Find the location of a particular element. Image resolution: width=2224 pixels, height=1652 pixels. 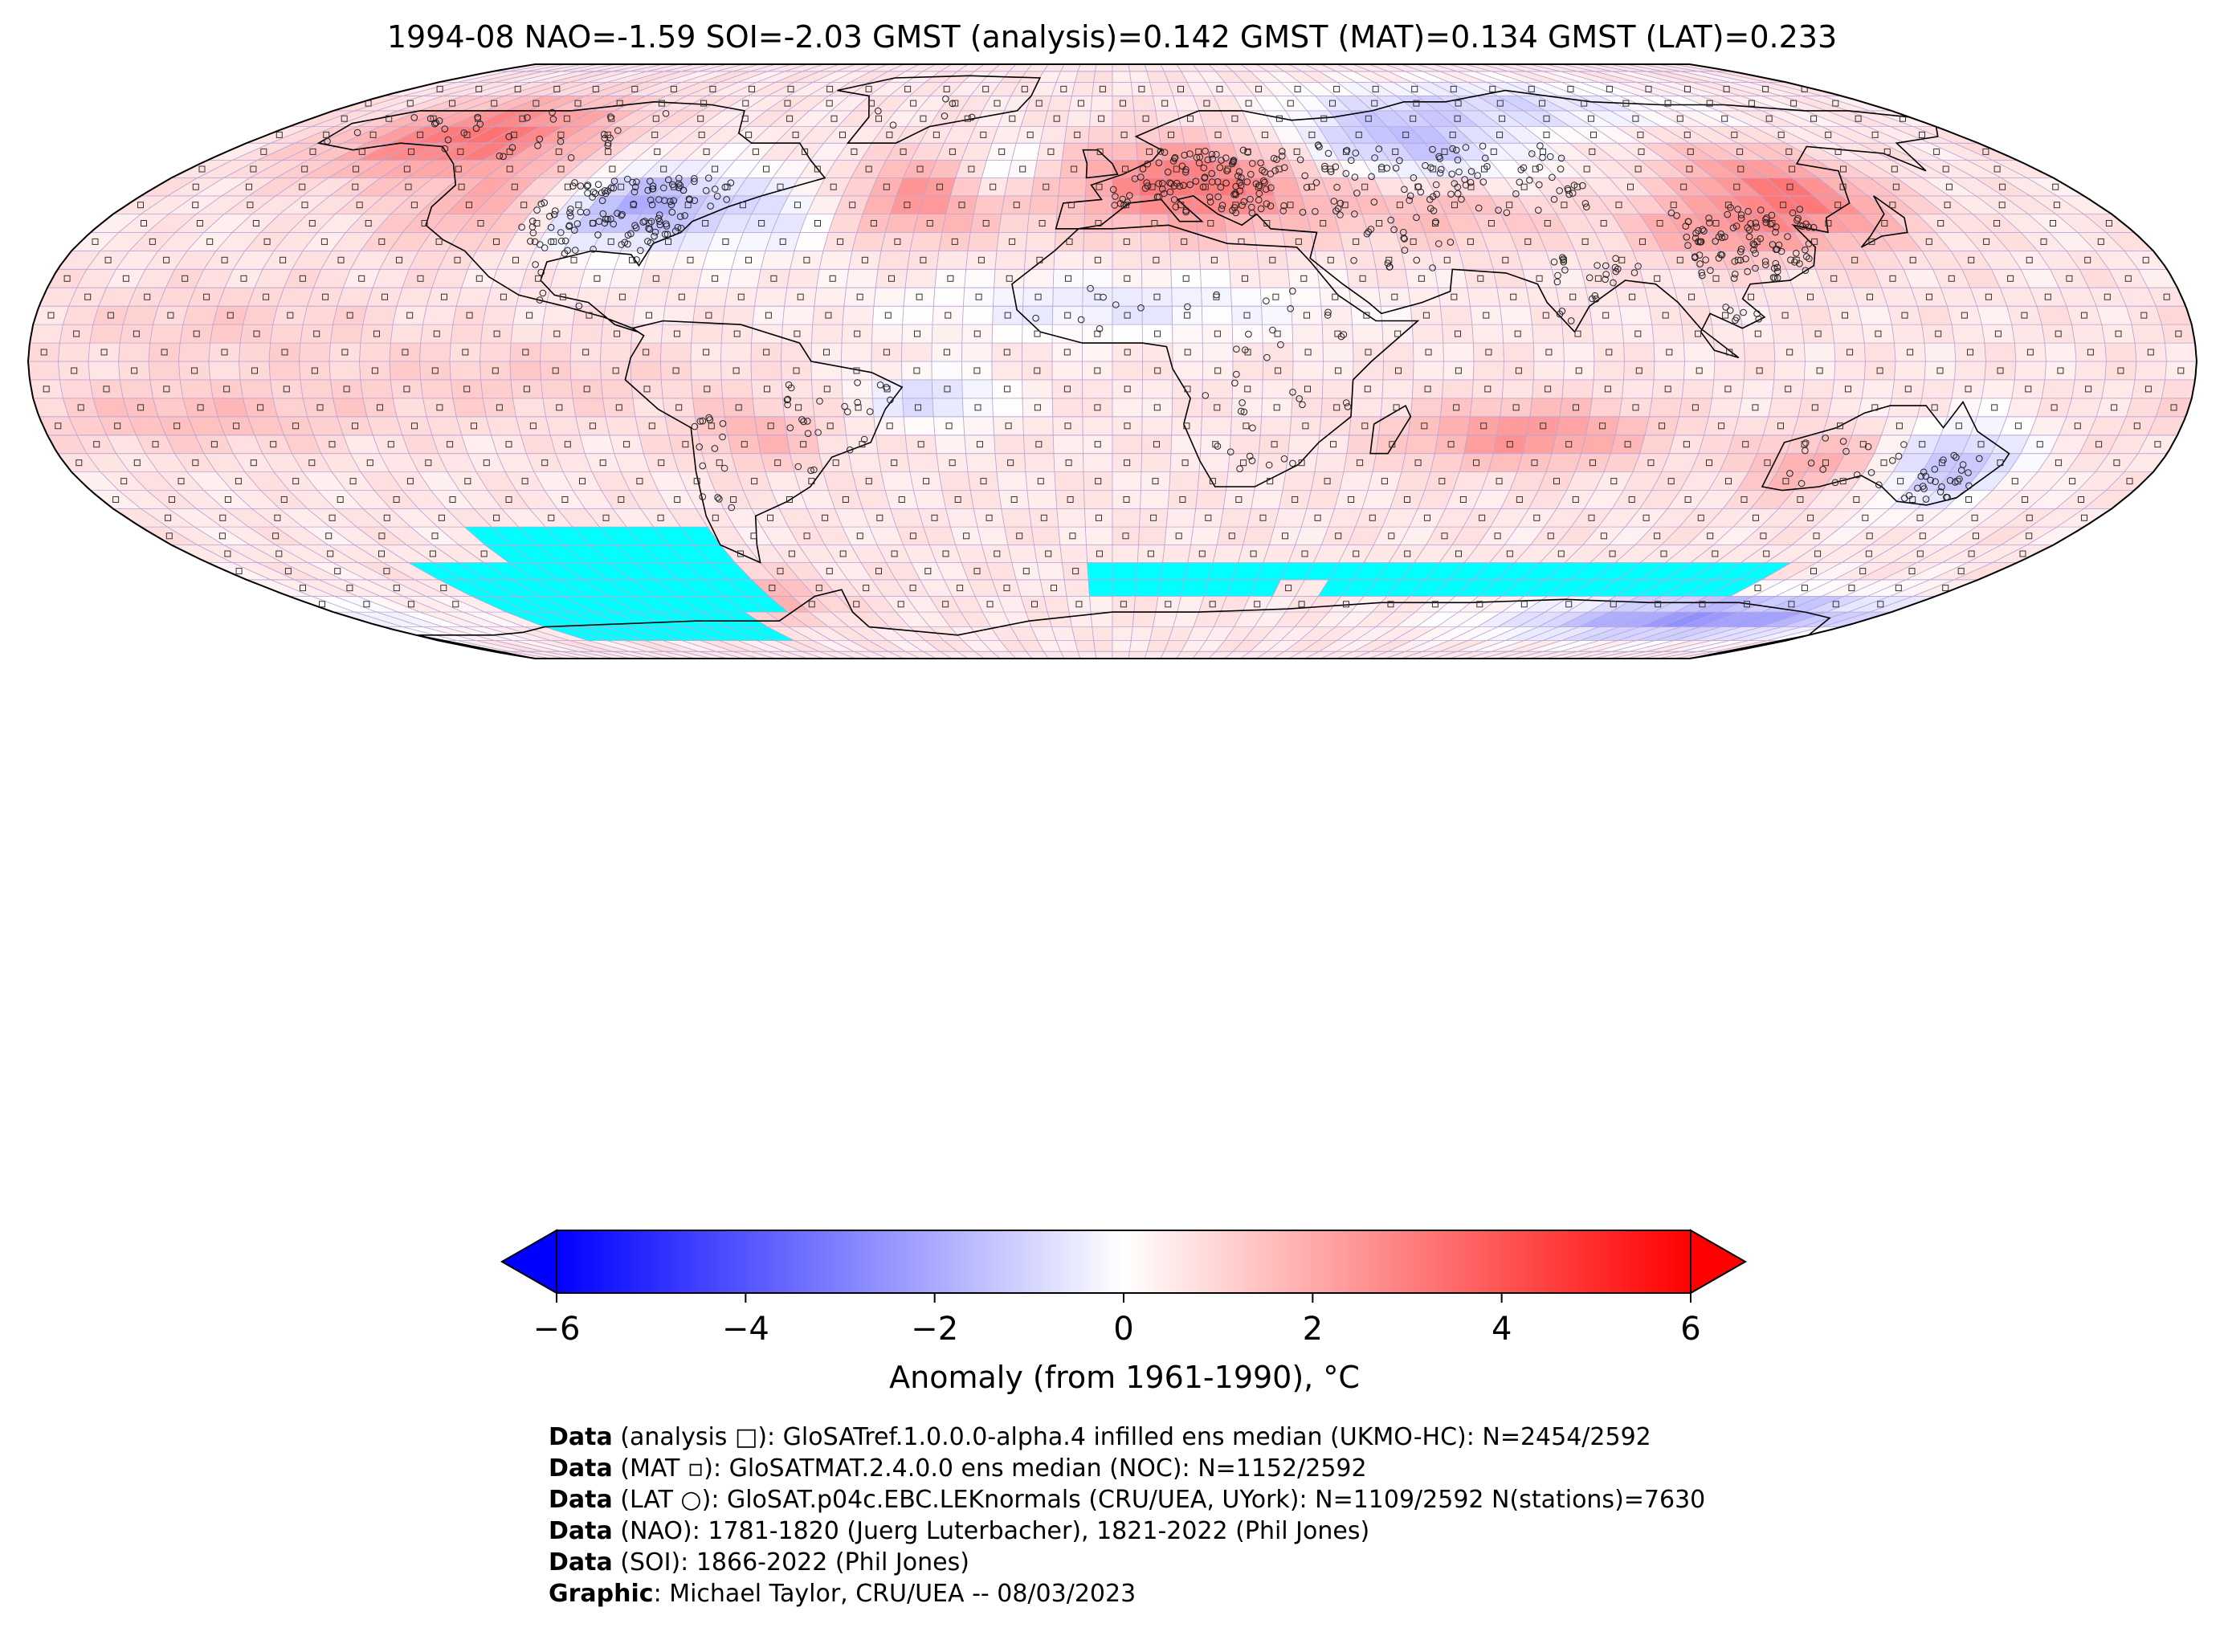

colorbar-tick-label: 4 is located at coordinates (1502, 1329).